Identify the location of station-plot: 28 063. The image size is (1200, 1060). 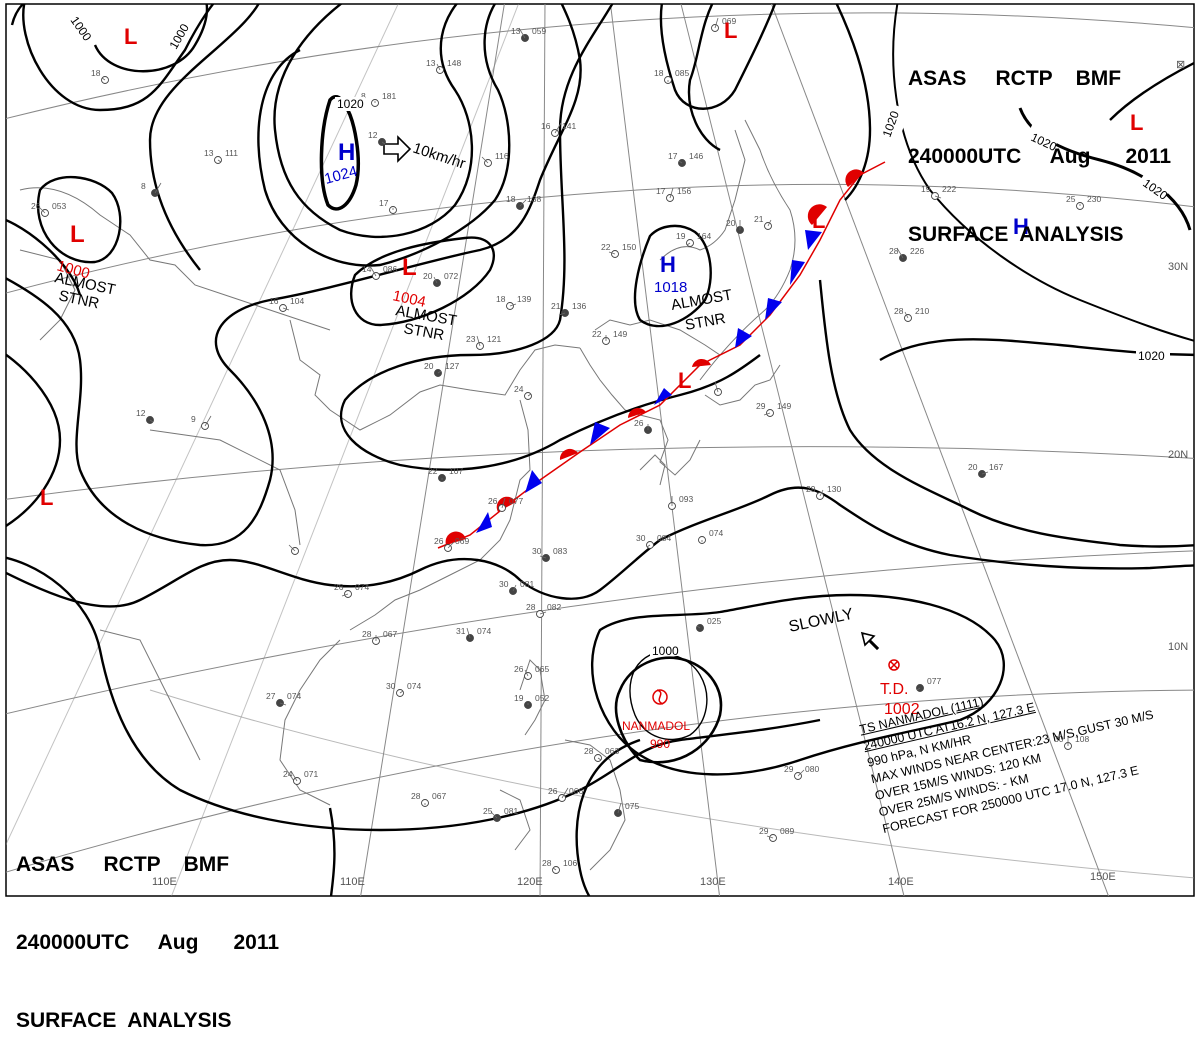
(601, 754).